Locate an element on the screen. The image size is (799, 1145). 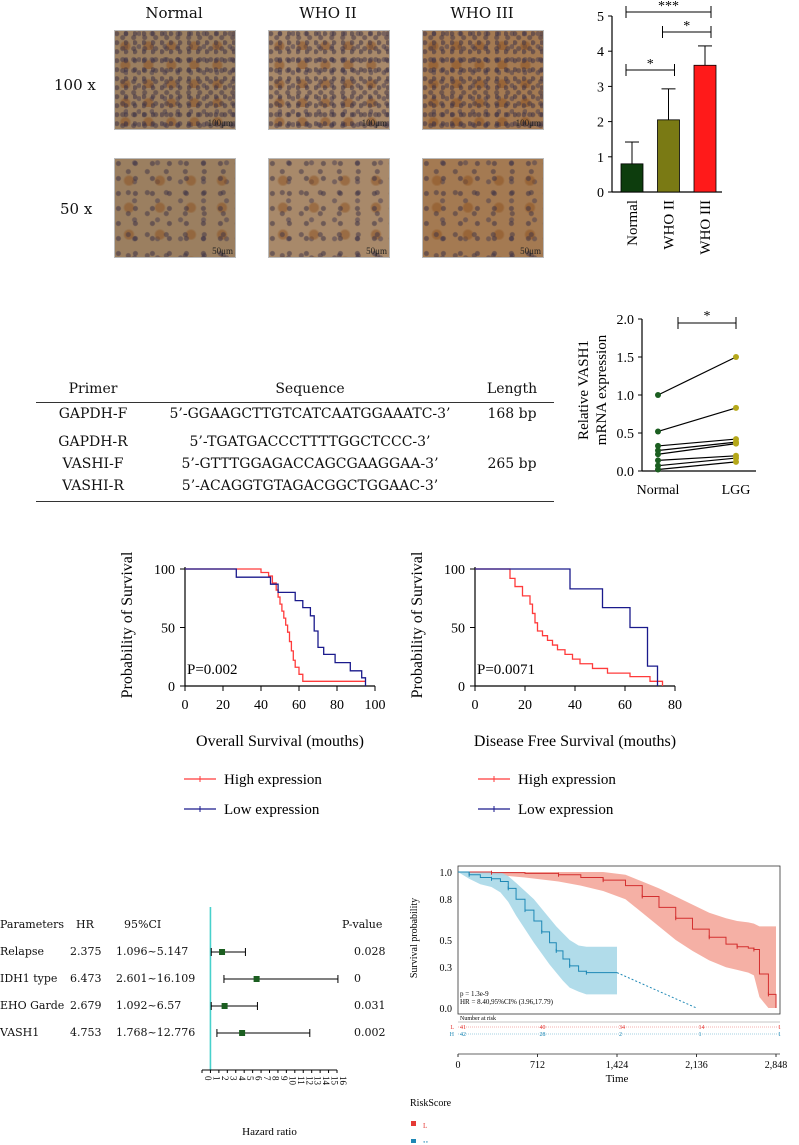
primer-length is located at coordinates (512, 439).